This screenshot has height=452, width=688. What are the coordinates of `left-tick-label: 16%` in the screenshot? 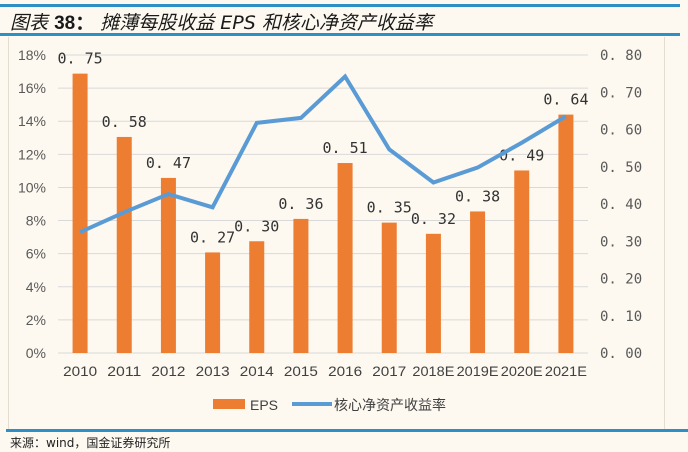 It's located at (32, 88).